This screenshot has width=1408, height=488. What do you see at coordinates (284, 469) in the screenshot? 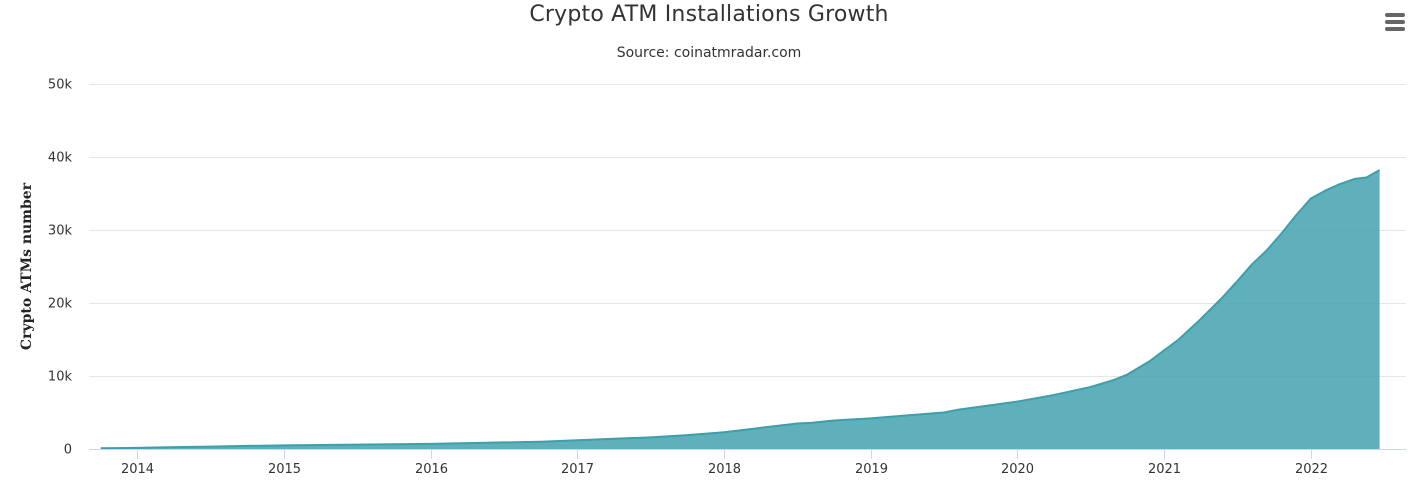
I see `x-tick-label: 2015` at bounding box center [284, 469].